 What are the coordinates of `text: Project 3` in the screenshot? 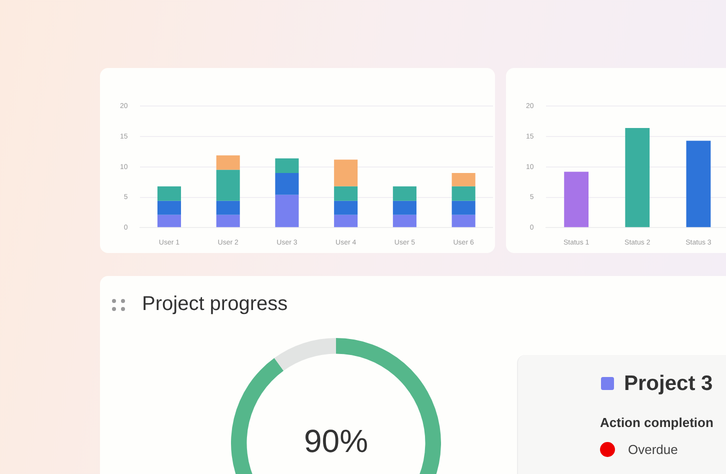 It's located at (668, 384).